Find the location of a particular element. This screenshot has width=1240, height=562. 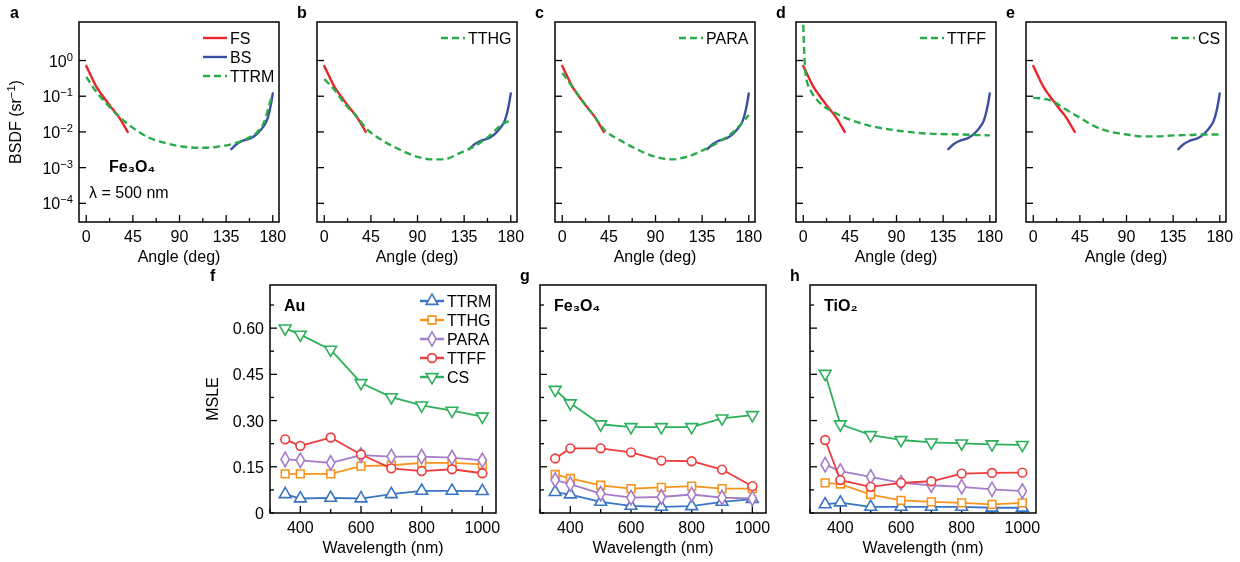

chart-title: c is located at coordinates (539, 12).